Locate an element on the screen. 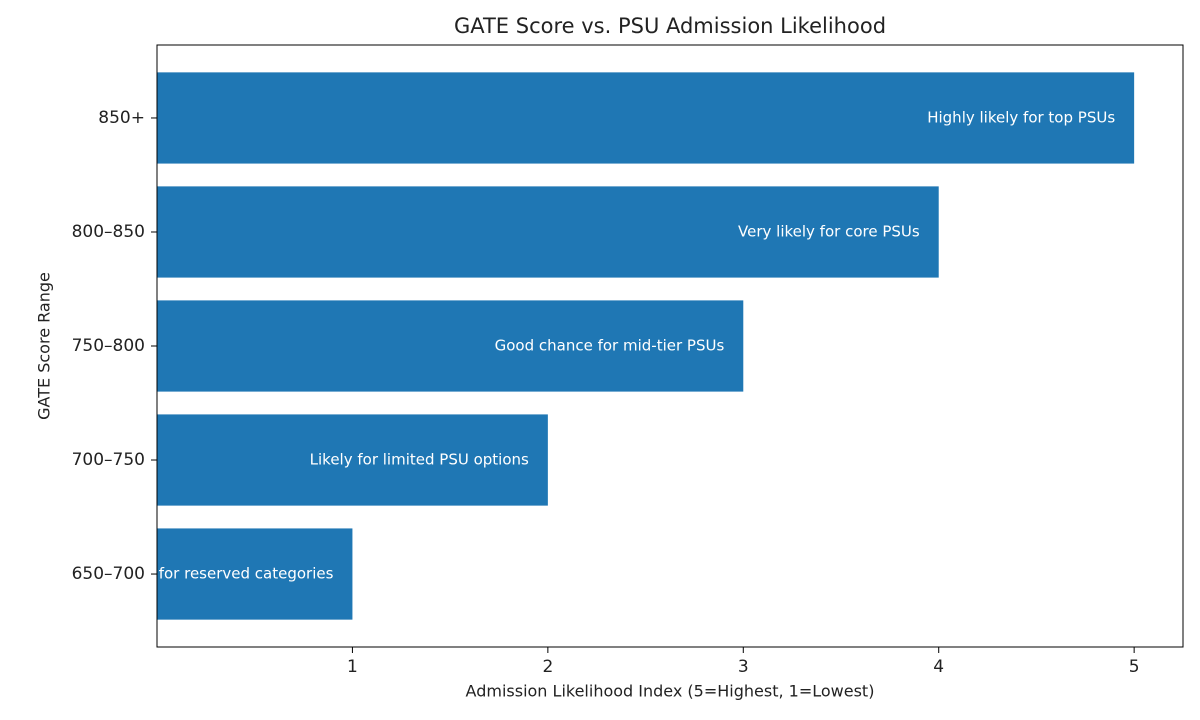 Image resolution: width=1200 pixels, height=720 pixels. x-tick-label: 3 is located at coordinates (743, 667).